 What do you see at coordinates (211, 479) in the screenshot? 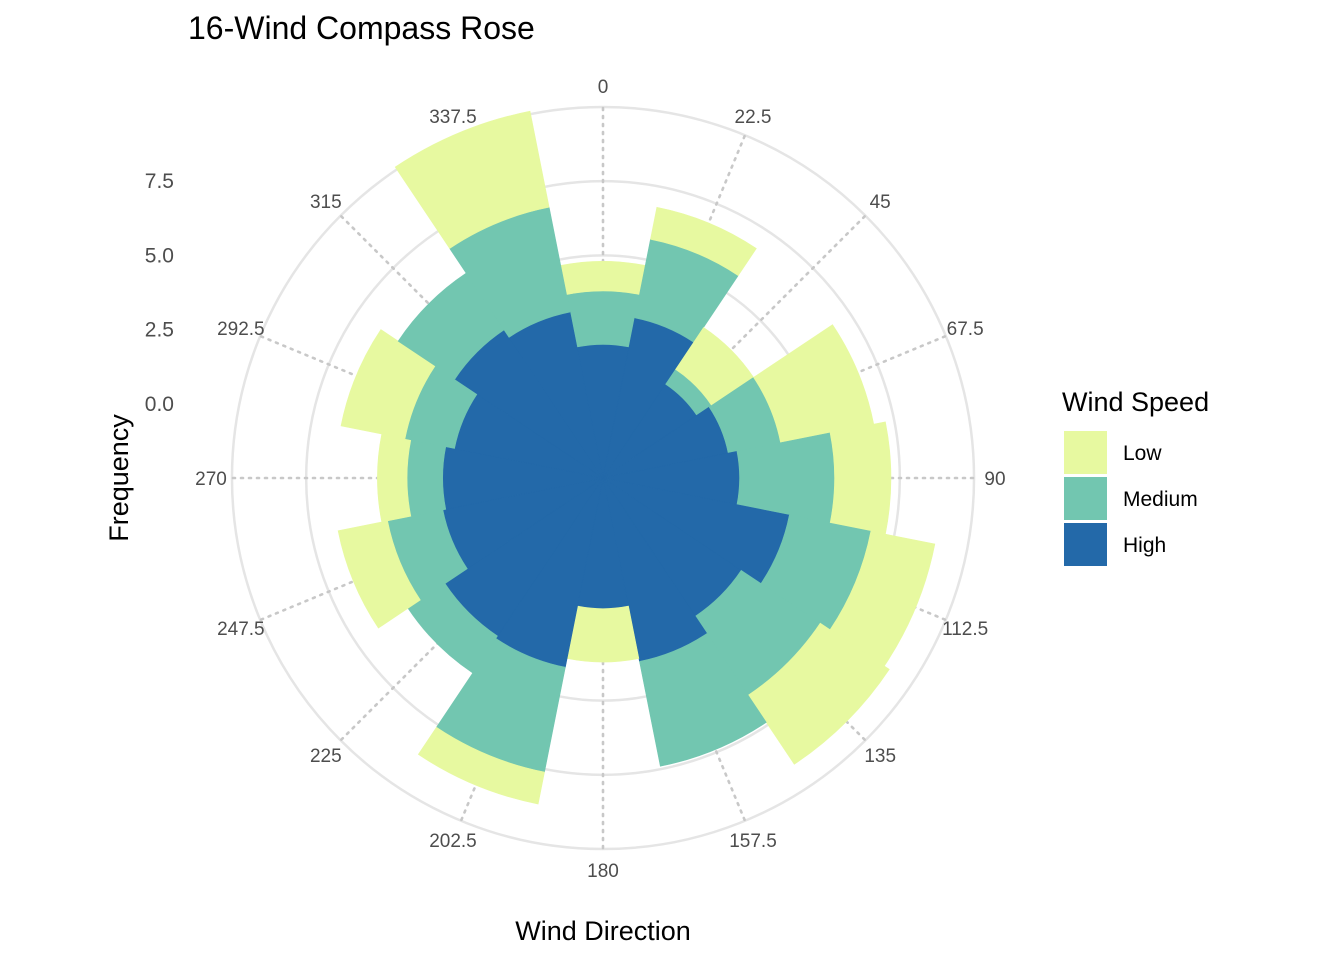
I see `direction-label: 270` at bounding box center [211, 479].